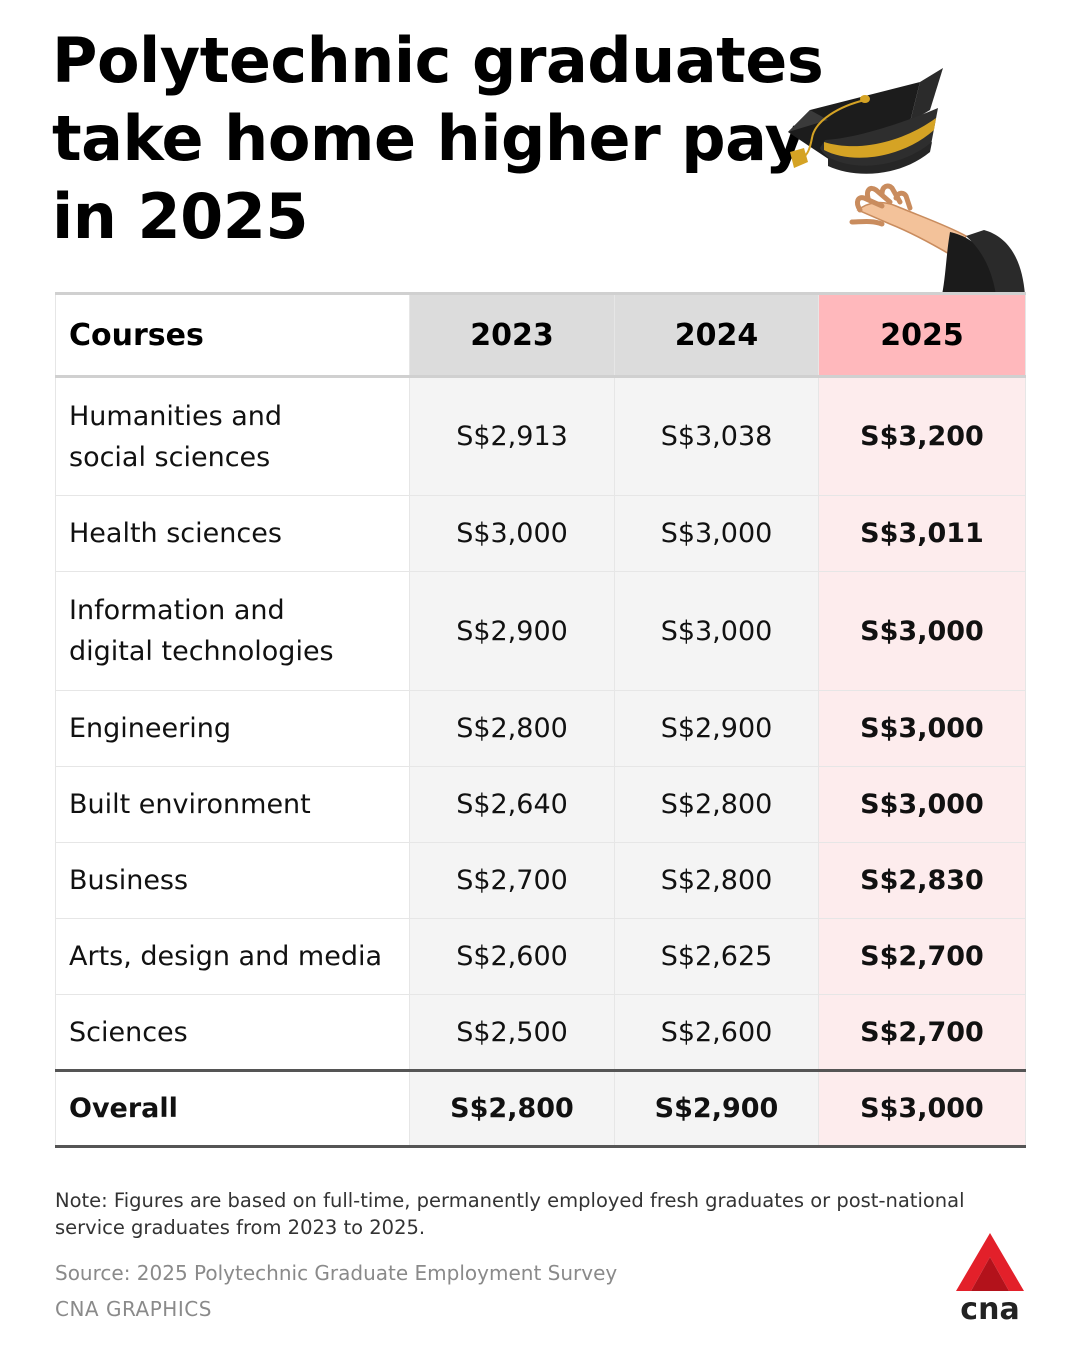 This screenshot has width=1080, height=1350. Describe the element at coordinates (428, 138) in the screenshot. I see `title-line-2: take home higher pay` at that location.